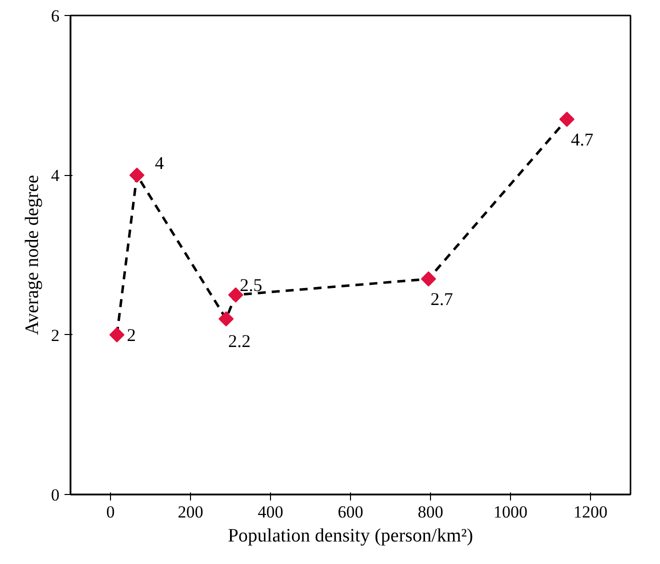  What do you see at coordinates (55, 335) in the screenshot?
I see `y-tick-label: 2` at bounding box center [55, 335].